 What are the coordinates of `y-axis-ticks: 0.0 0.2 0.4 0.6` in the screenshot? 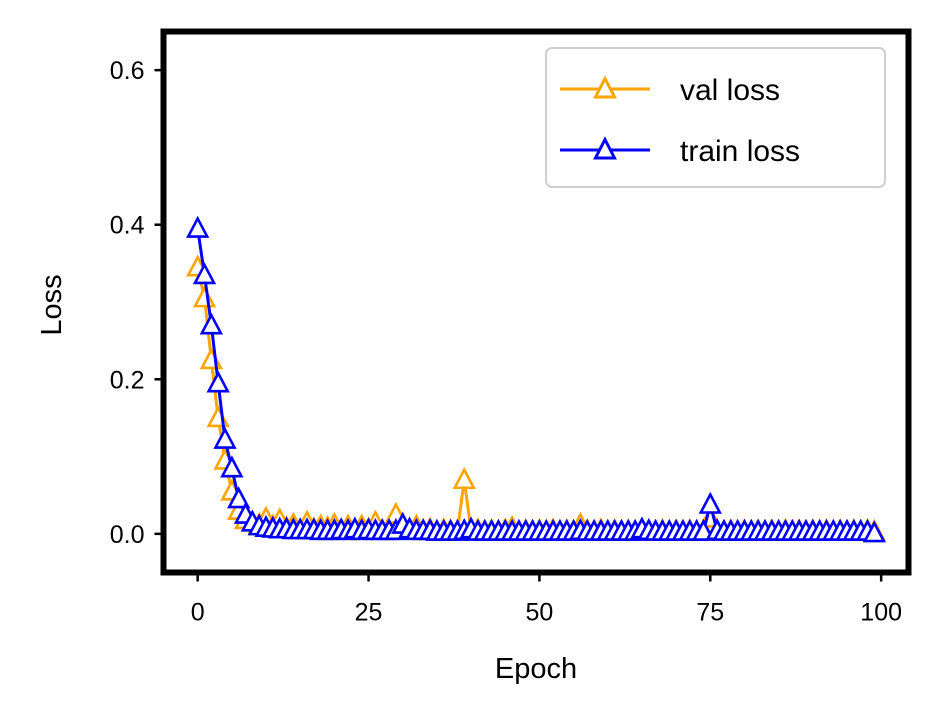 It's located at (137, 303).